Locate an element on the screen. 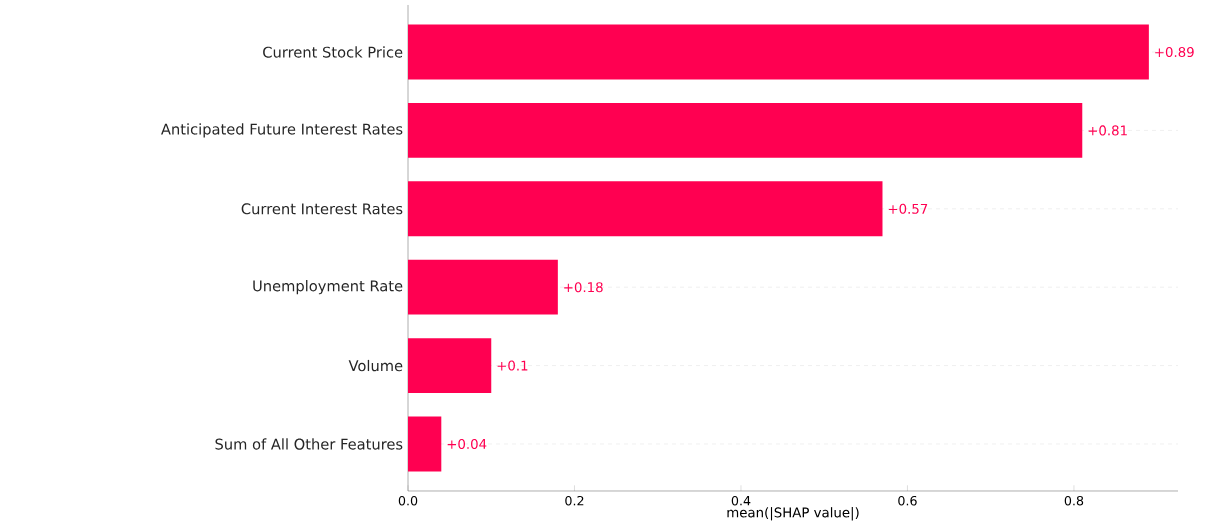  data-label: +0.18 is located at coordinates (583, 287).